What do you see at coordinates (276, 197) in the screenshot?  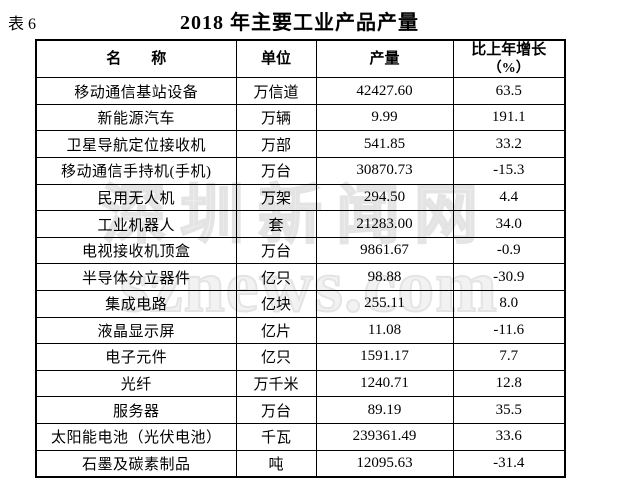 I see `unit-cell: 万架` at bounding box center [276, 197].